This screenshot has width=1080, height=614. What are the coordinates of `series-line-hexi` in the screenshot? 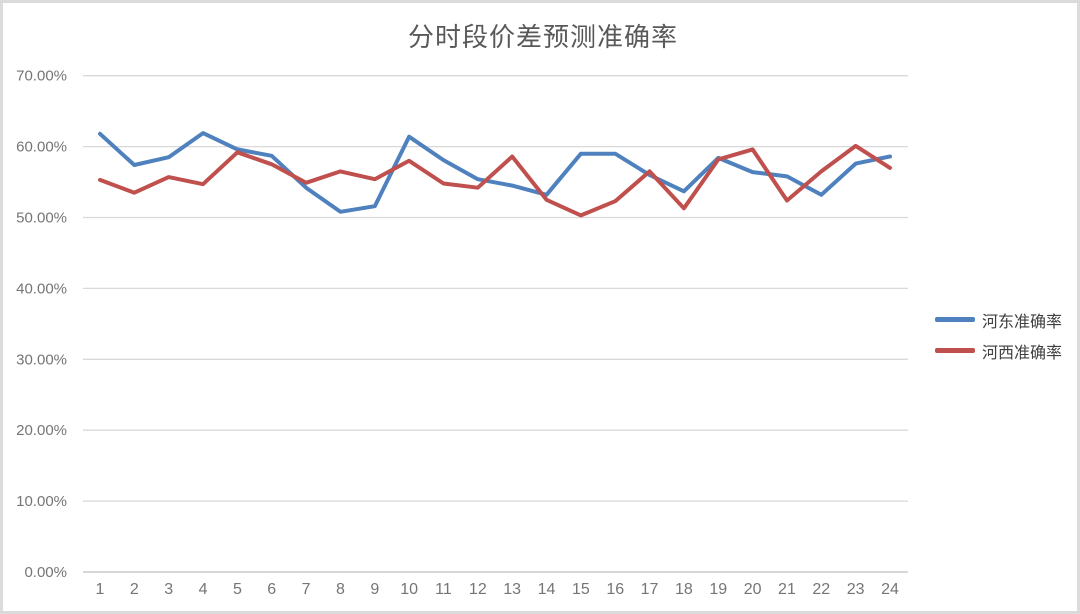 It's located at (495, 180).